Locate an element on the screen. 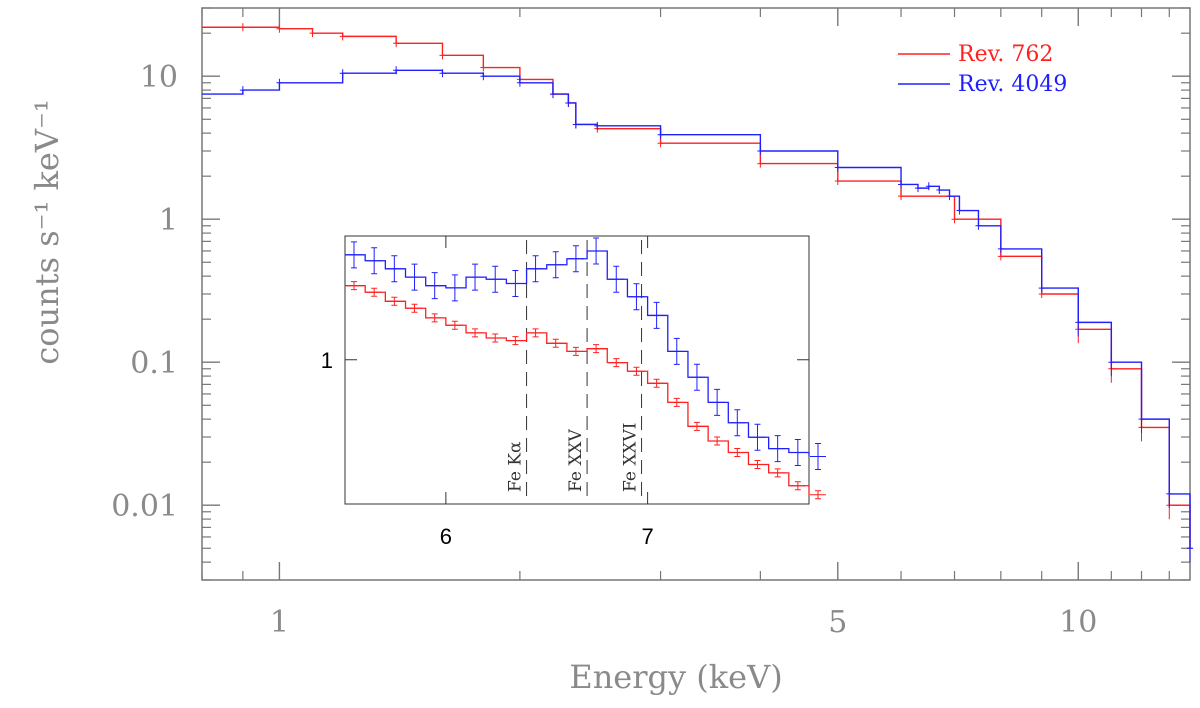  inset-y-tick-label: 1 is located at coordinates (327, 360).